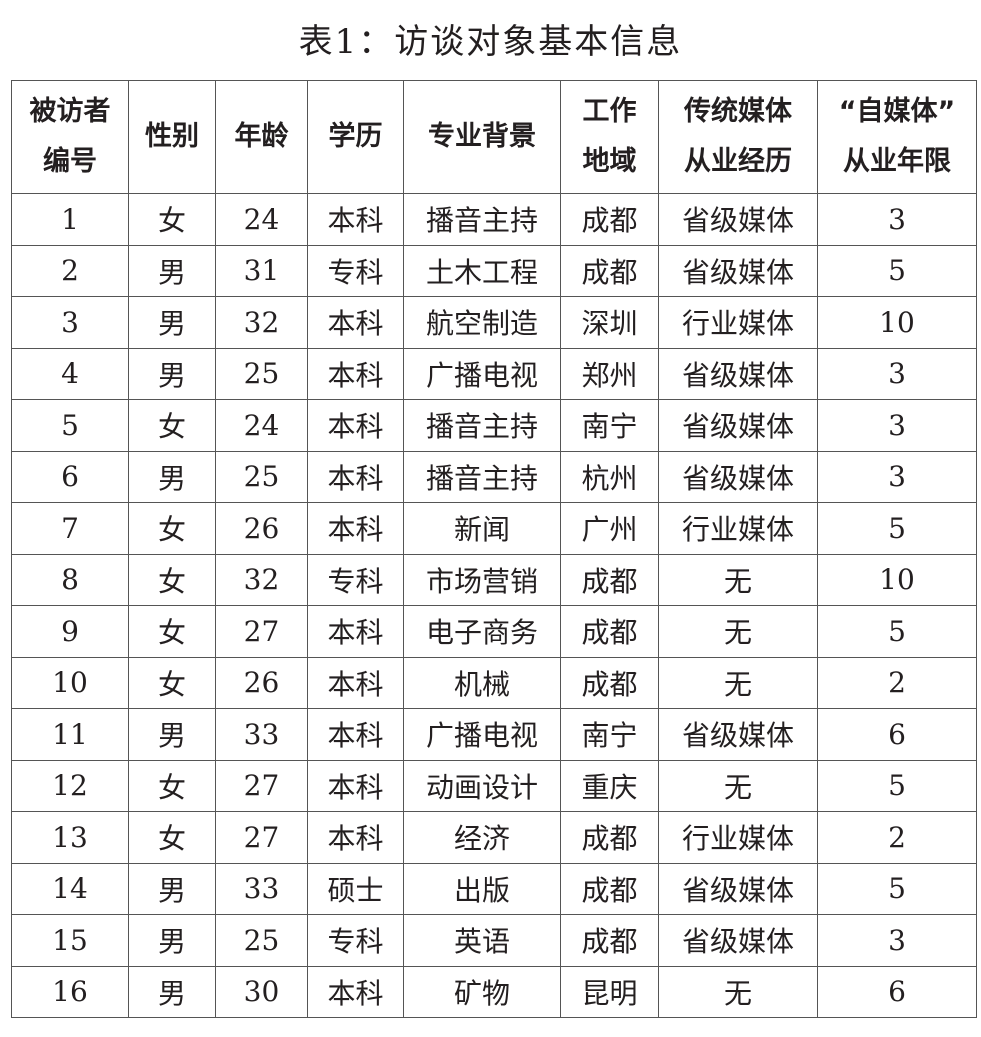 This screenshot has height=1037, width=981. I want to click on table-cell: 硕士, so click(355, 888).